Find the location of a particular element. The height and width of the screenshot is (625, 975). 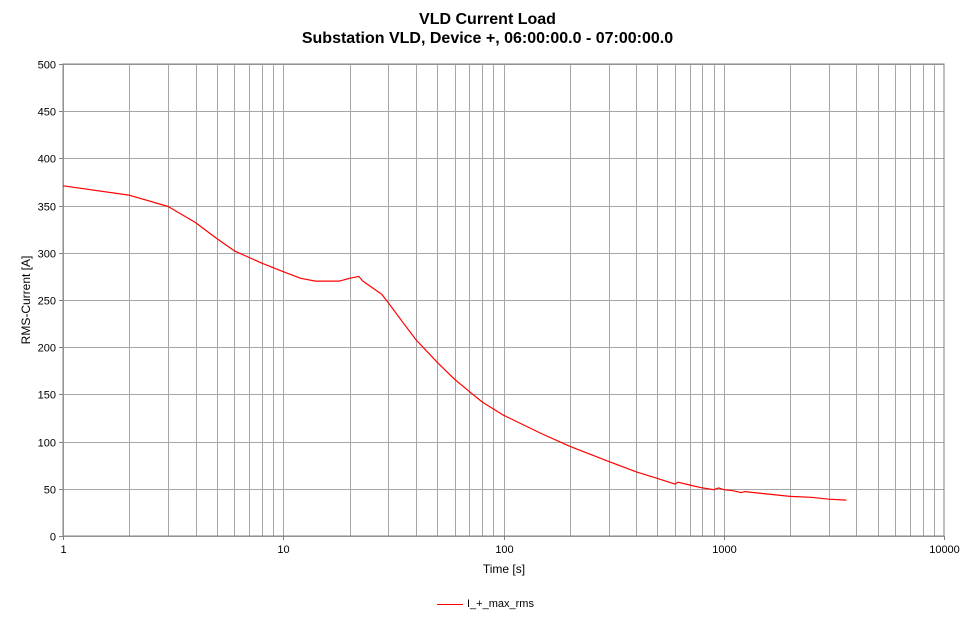

x-tick-label: 10 is located at coordinates (283, 550).